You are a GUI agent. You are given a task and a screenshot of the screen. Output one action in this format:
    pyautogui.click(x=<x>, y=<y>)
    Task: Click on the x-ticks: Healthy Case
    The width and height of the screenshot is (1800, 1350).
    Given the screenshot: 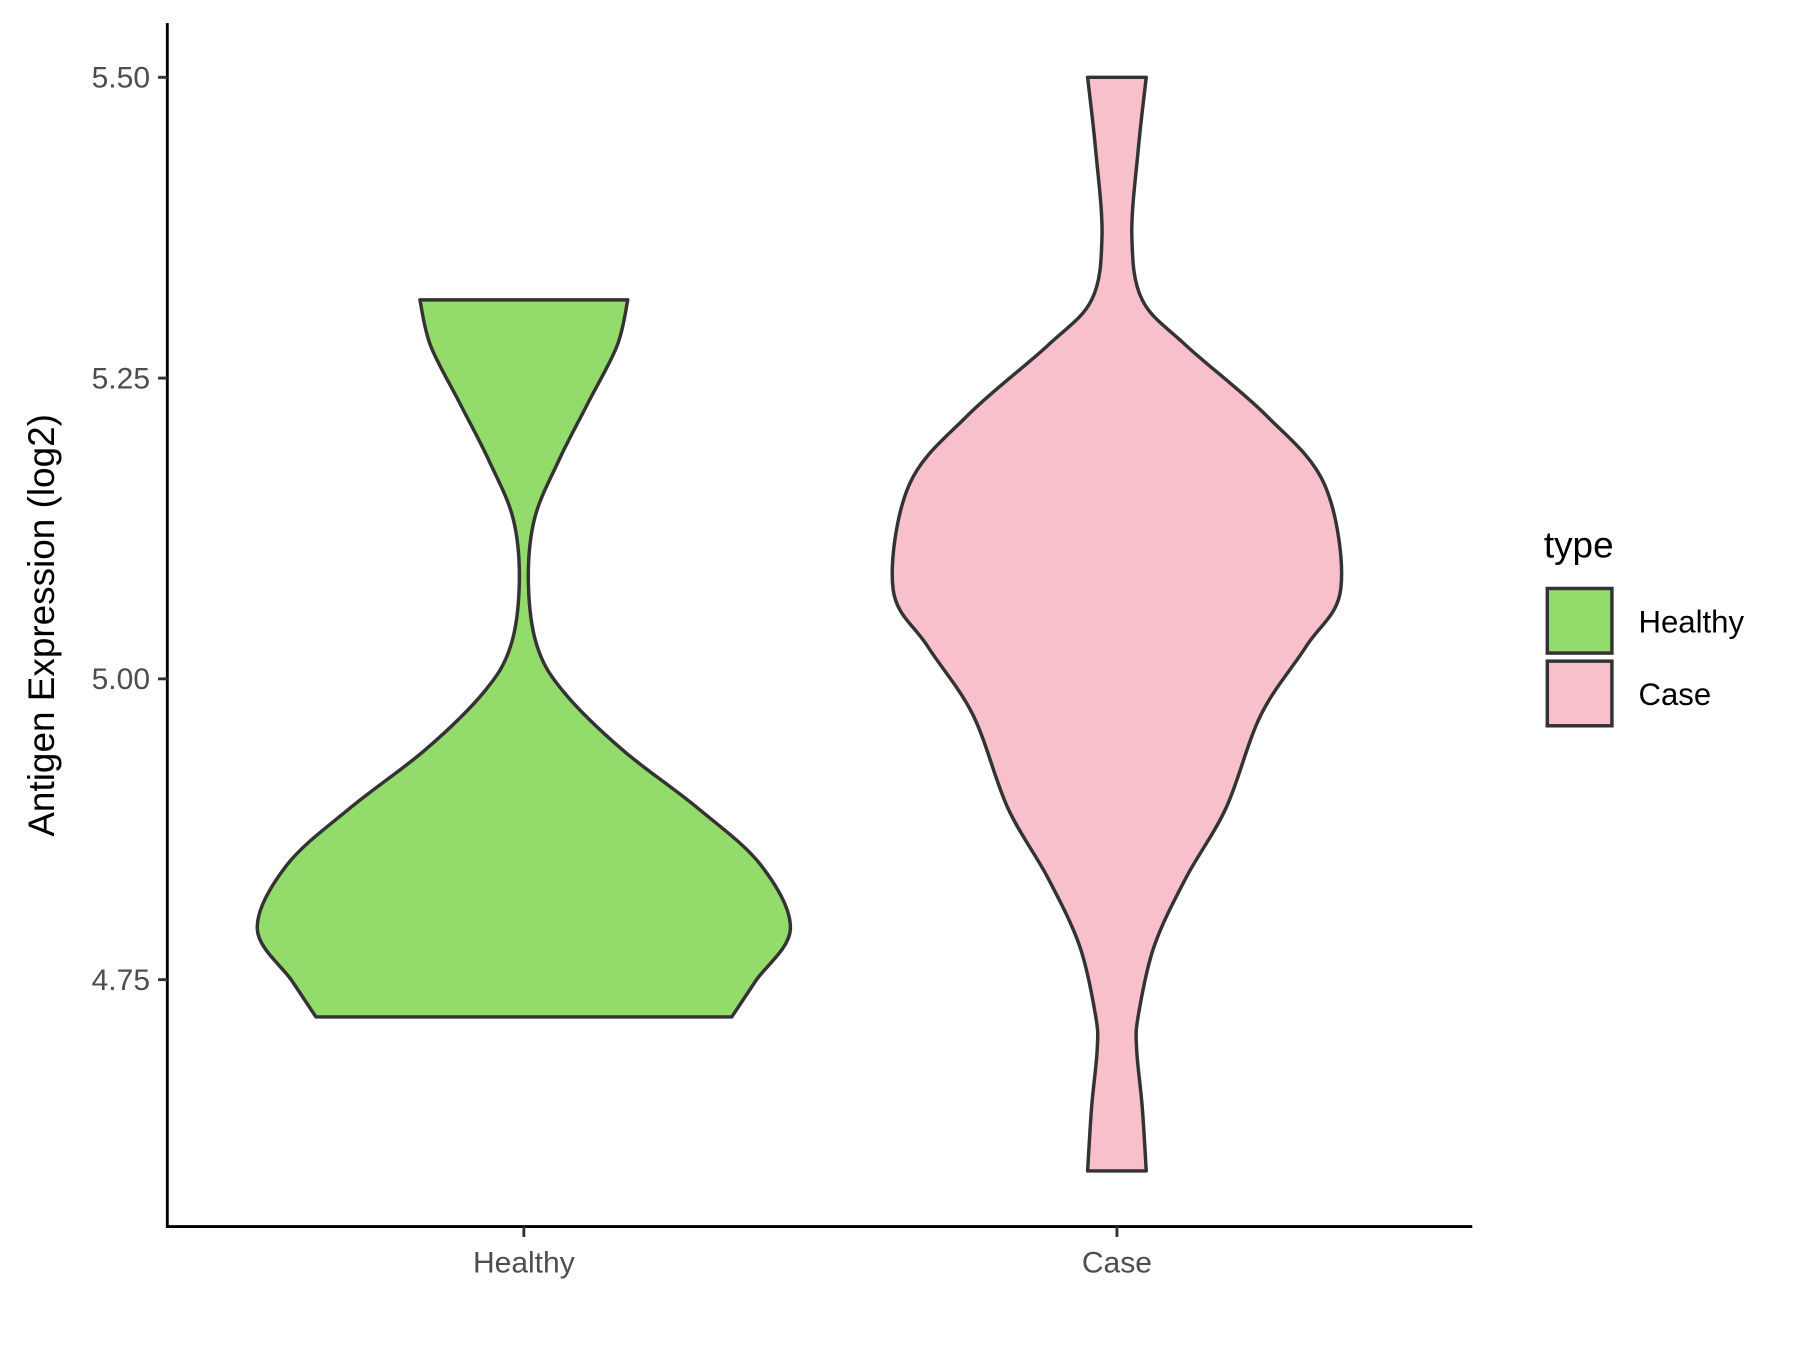 What is the action you would take?
    pyautogui.click(x=812, y=1253)
    